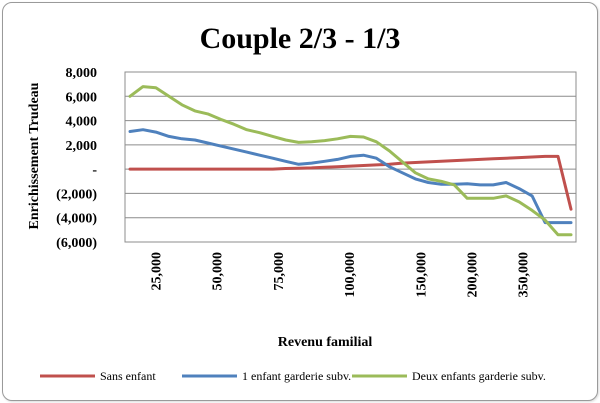 Image resolution: width=600 pixels, height=403 pixels. Describe the element at coordinates (156, 271) in the screenshot. I see `x-tick-label: 25,000` at that location.